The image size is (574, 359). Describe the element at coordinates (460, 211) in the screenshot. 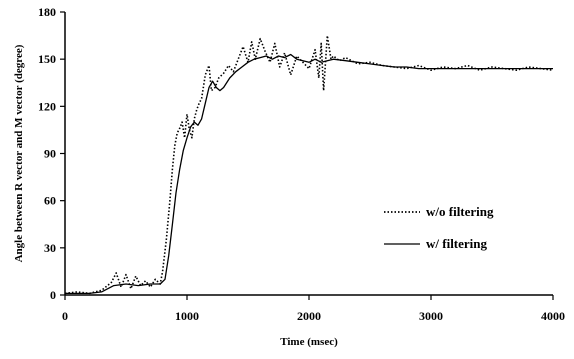

I see `legend-label-without-filtering: w/o filtering` at that location.